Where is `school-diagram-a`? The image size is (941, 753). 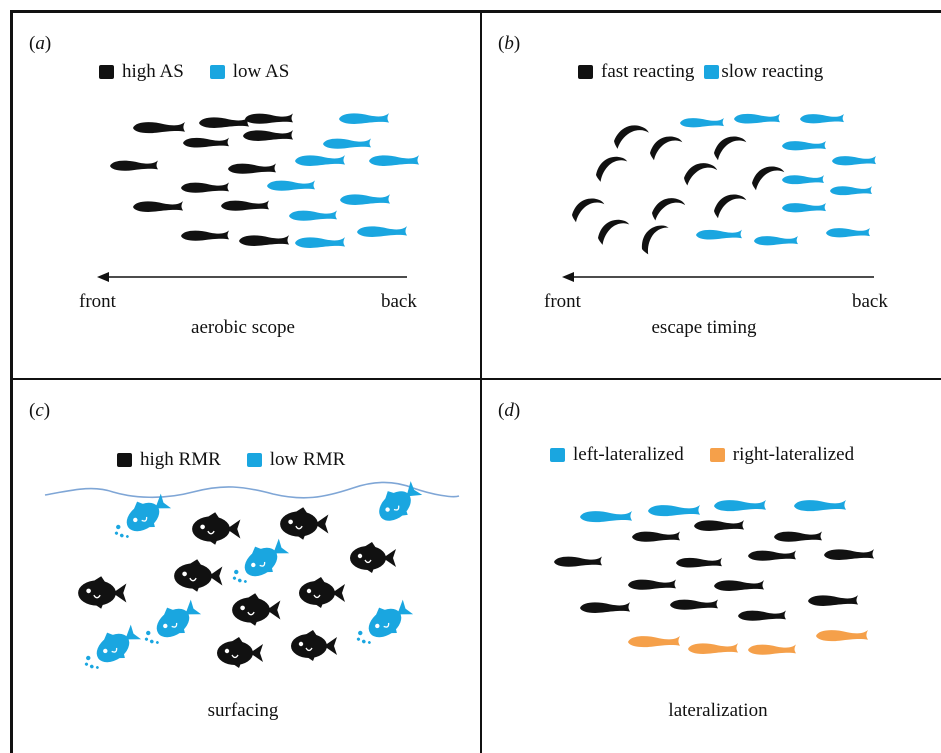
school-diagram-a is located at coordinates (258, 197).